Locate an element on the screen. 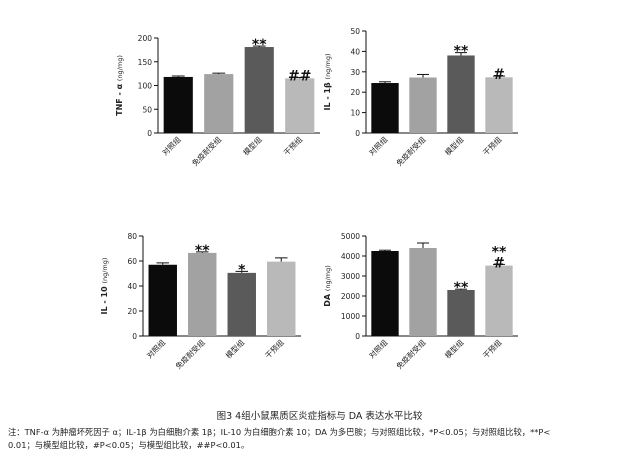 The image size is (639, 469). chart1-category-label: 对照组 is located at coordinates (171, 145).